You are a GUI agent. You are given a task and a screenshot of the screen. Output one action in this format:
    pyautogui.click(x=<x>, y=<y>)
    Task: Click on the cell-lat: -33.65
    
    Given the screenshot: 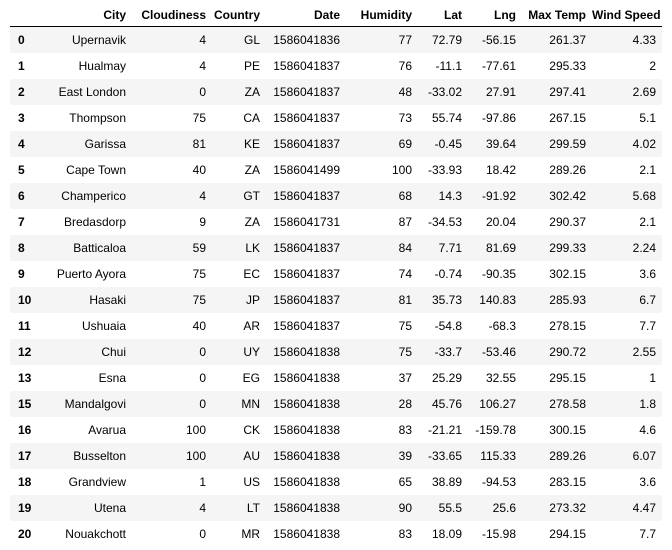 What is the action you would take?
    pyautogui.click(x=444, y=455)
    